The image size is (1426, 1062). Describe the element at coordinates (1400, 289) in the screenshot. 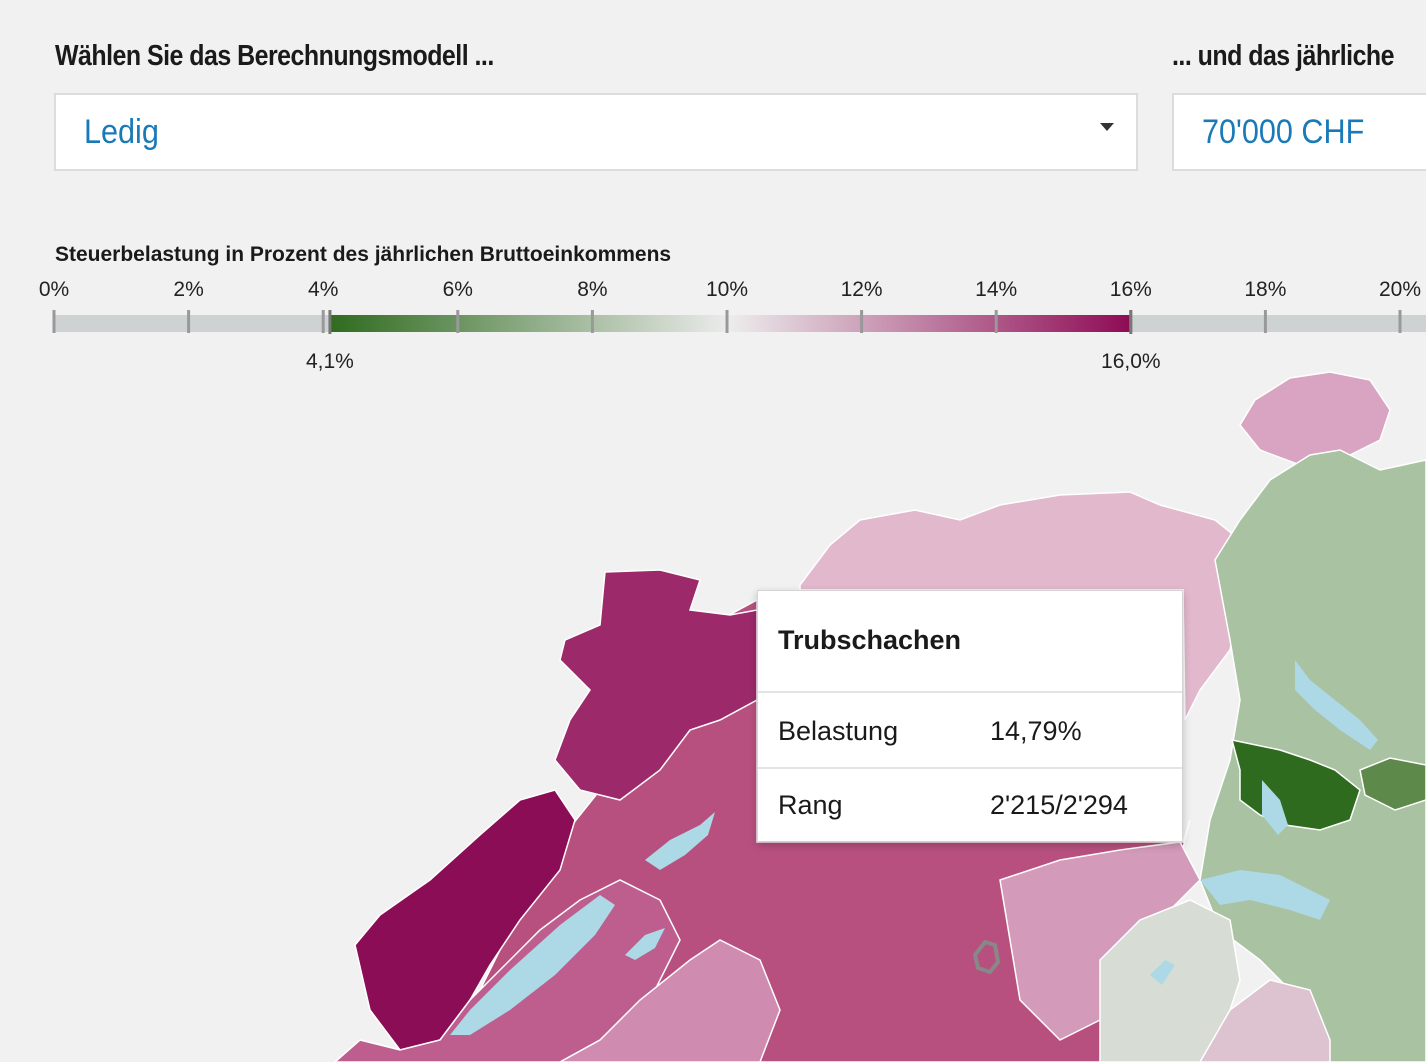

I see `legend-tick-label: 20%` at that location.